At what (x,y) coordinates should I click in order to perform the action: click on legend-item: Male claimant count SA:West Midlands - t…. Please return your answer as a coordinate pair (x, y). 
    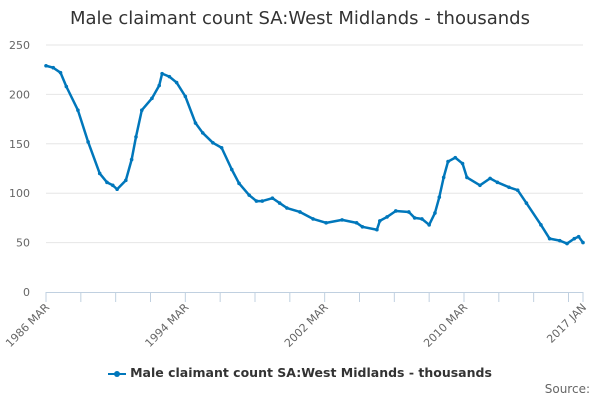
    Looking at the image, I should click on (300, 372).